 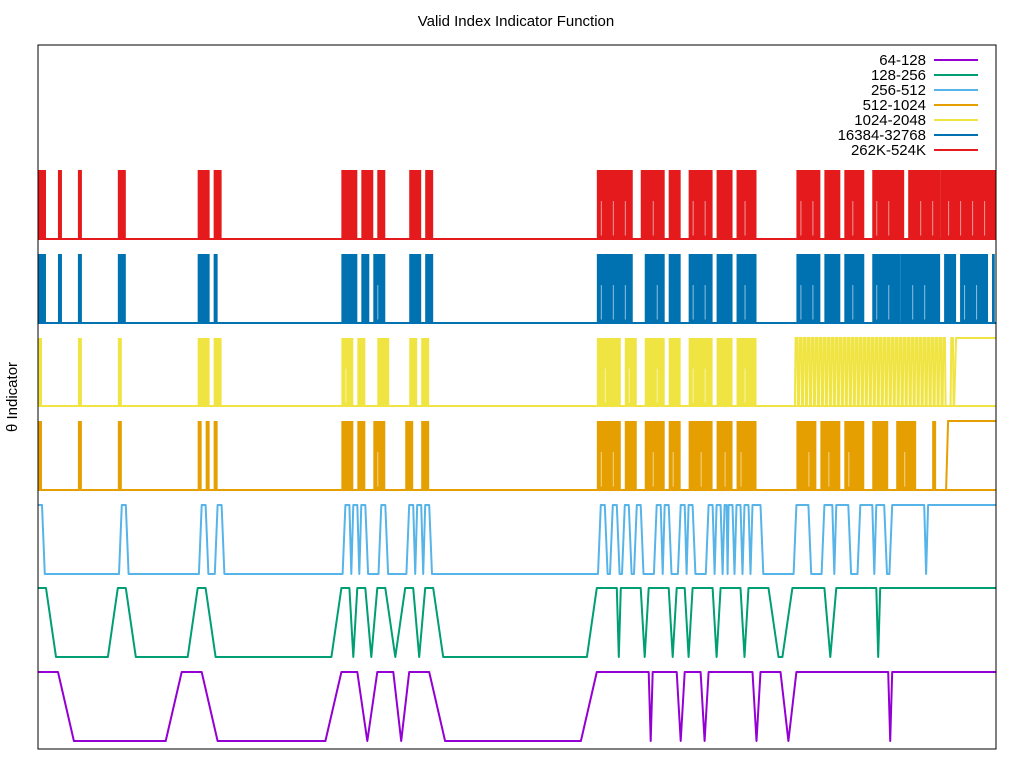 I want to click on legend-label-64-128: 64-128, so click(x=902, y=60).